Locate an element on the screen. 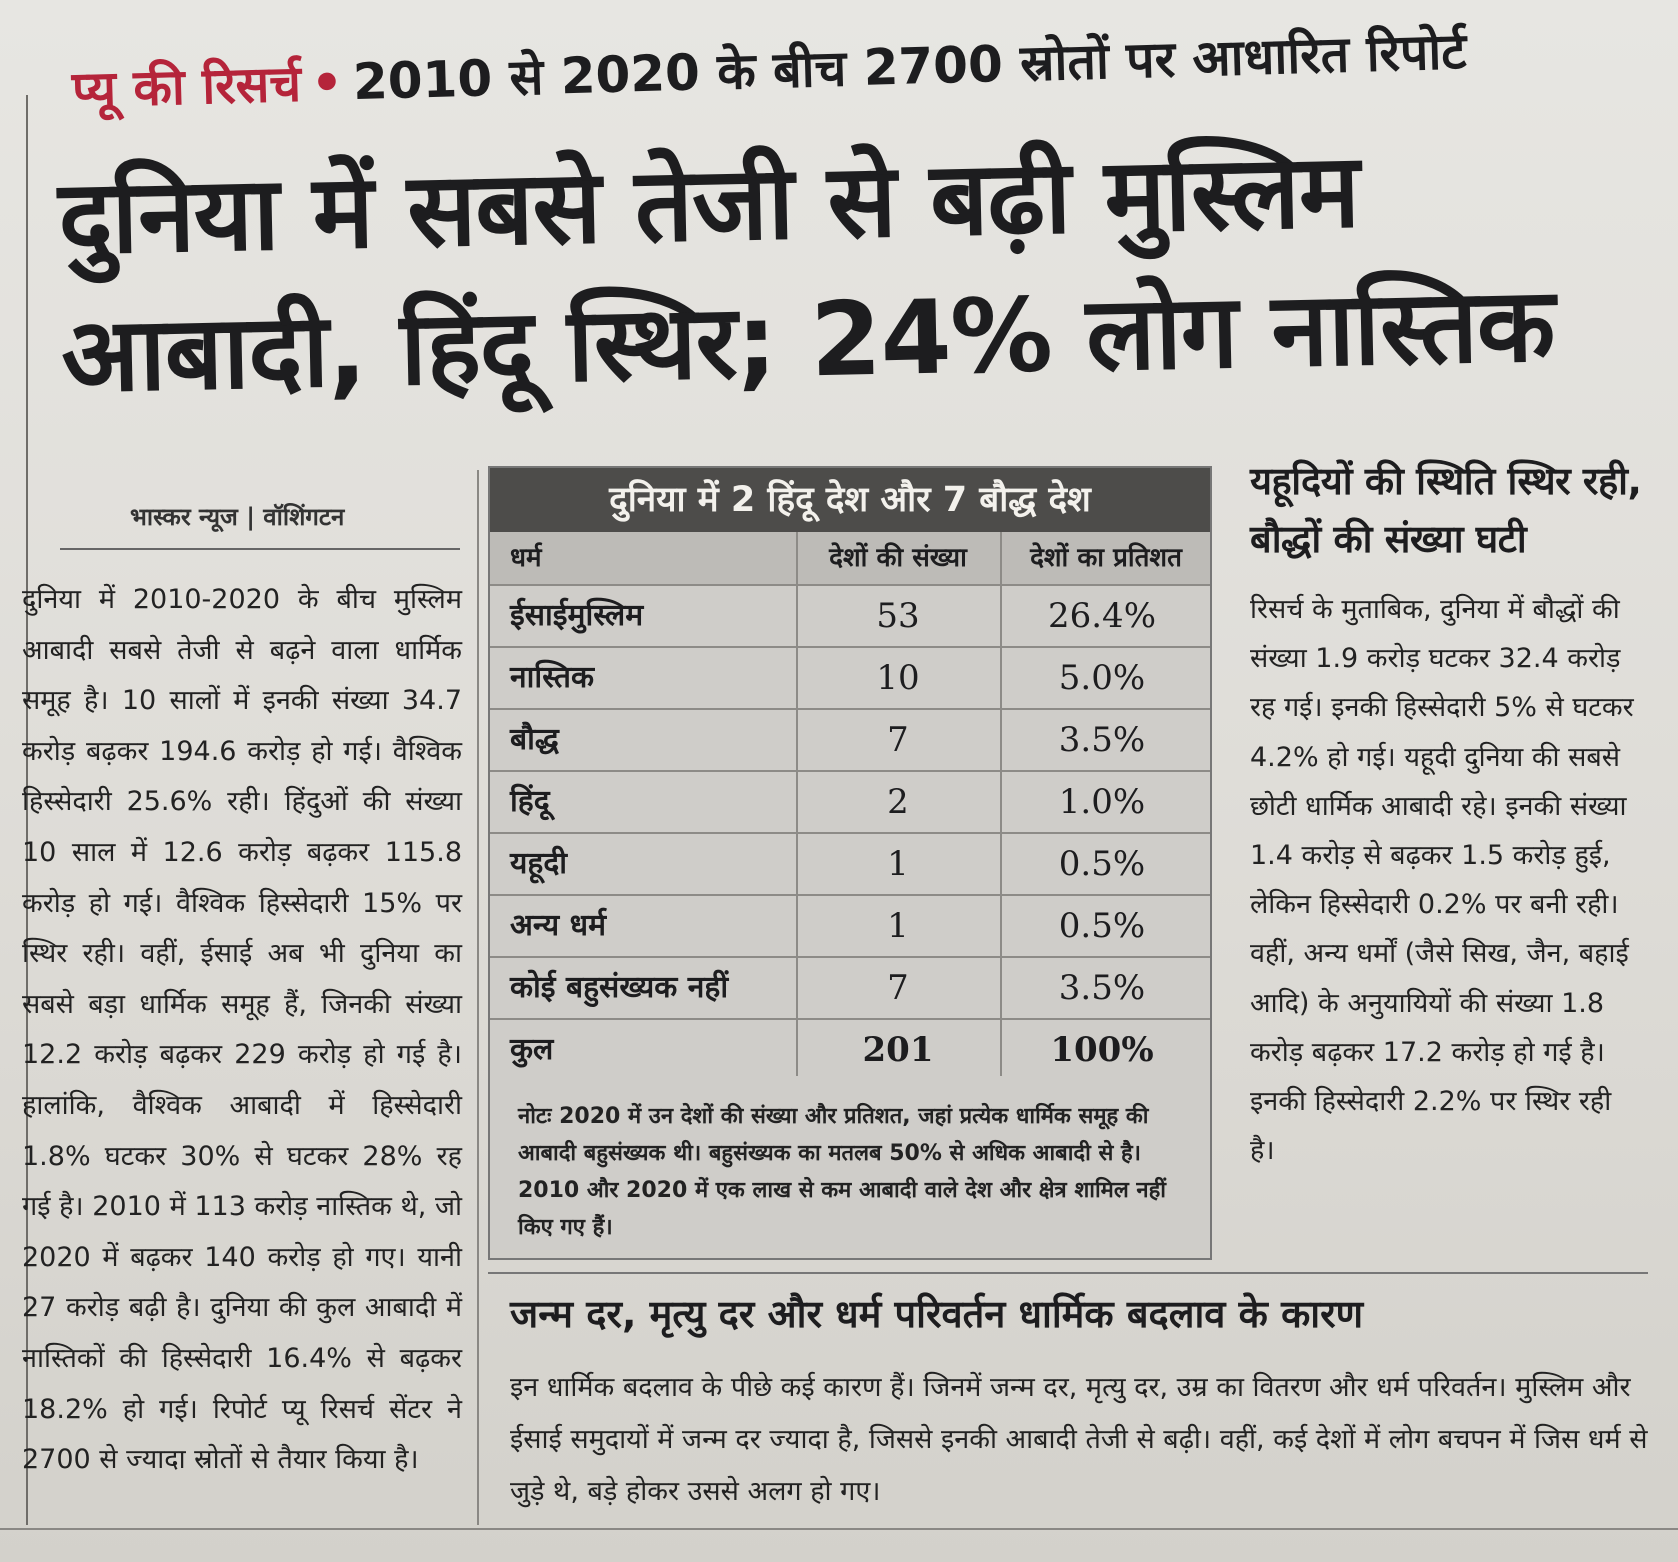  percent-cell: 100% is located at coordinates (1102, 1050).